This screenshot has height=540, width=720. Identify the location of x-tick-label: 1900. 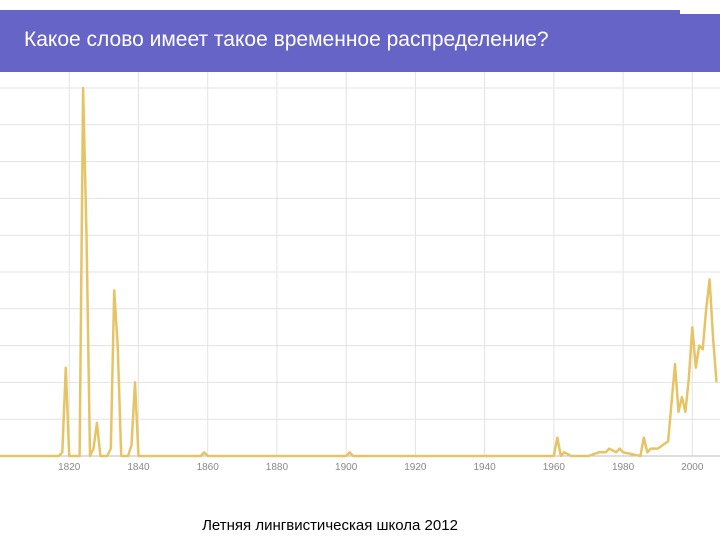
(346, 467).